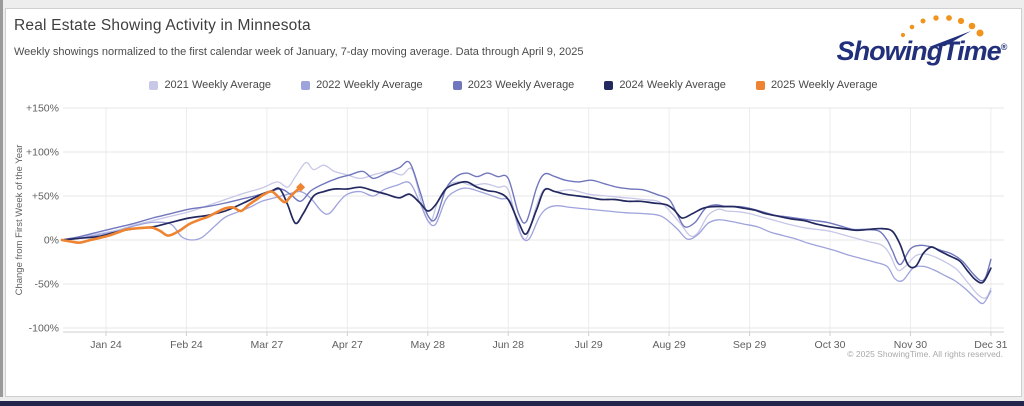 This screenshot has width=1024, height=406. I want to click on x-tick-label: Aug 29, so click(668, 345).